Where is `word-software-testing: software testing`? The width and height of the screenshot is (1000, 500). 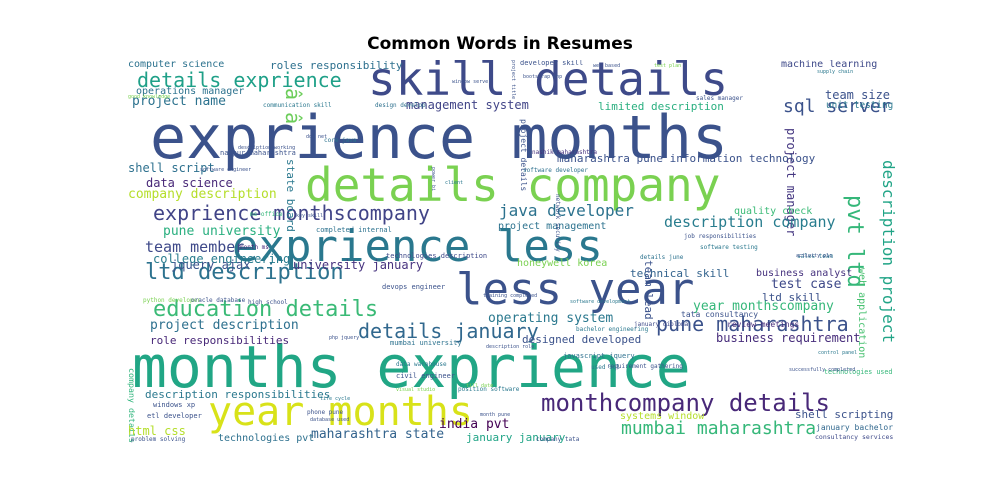
word-software-testing: software testing is located at coordinates (729, 247).